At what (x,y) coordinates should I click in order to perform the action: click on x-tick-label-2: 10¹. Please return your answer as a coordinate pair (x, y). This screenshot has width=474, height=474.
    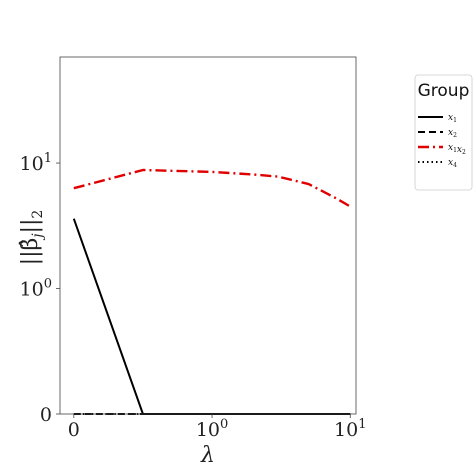
    Looking at the image, I should click on (350, 429).